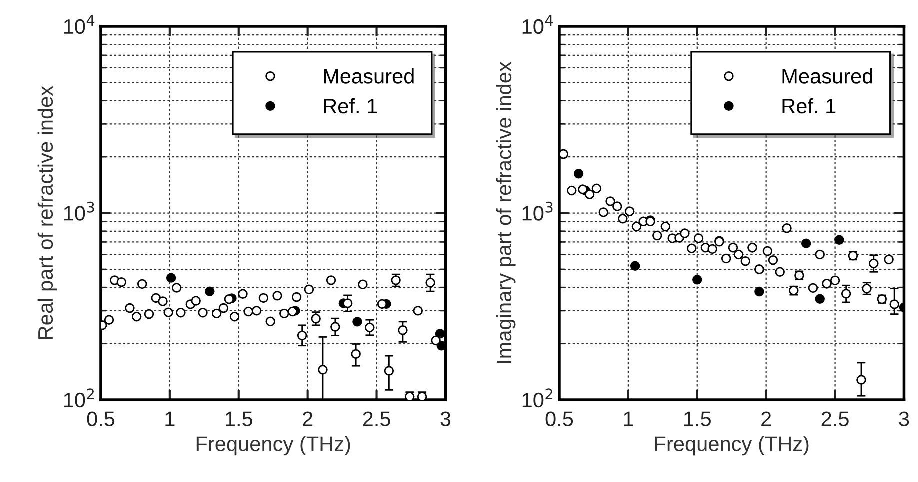  Describe the element at coordinates (506, 213) in the screenshot. I see `y-axis-title: Imaginary part of refractive index` at that location.